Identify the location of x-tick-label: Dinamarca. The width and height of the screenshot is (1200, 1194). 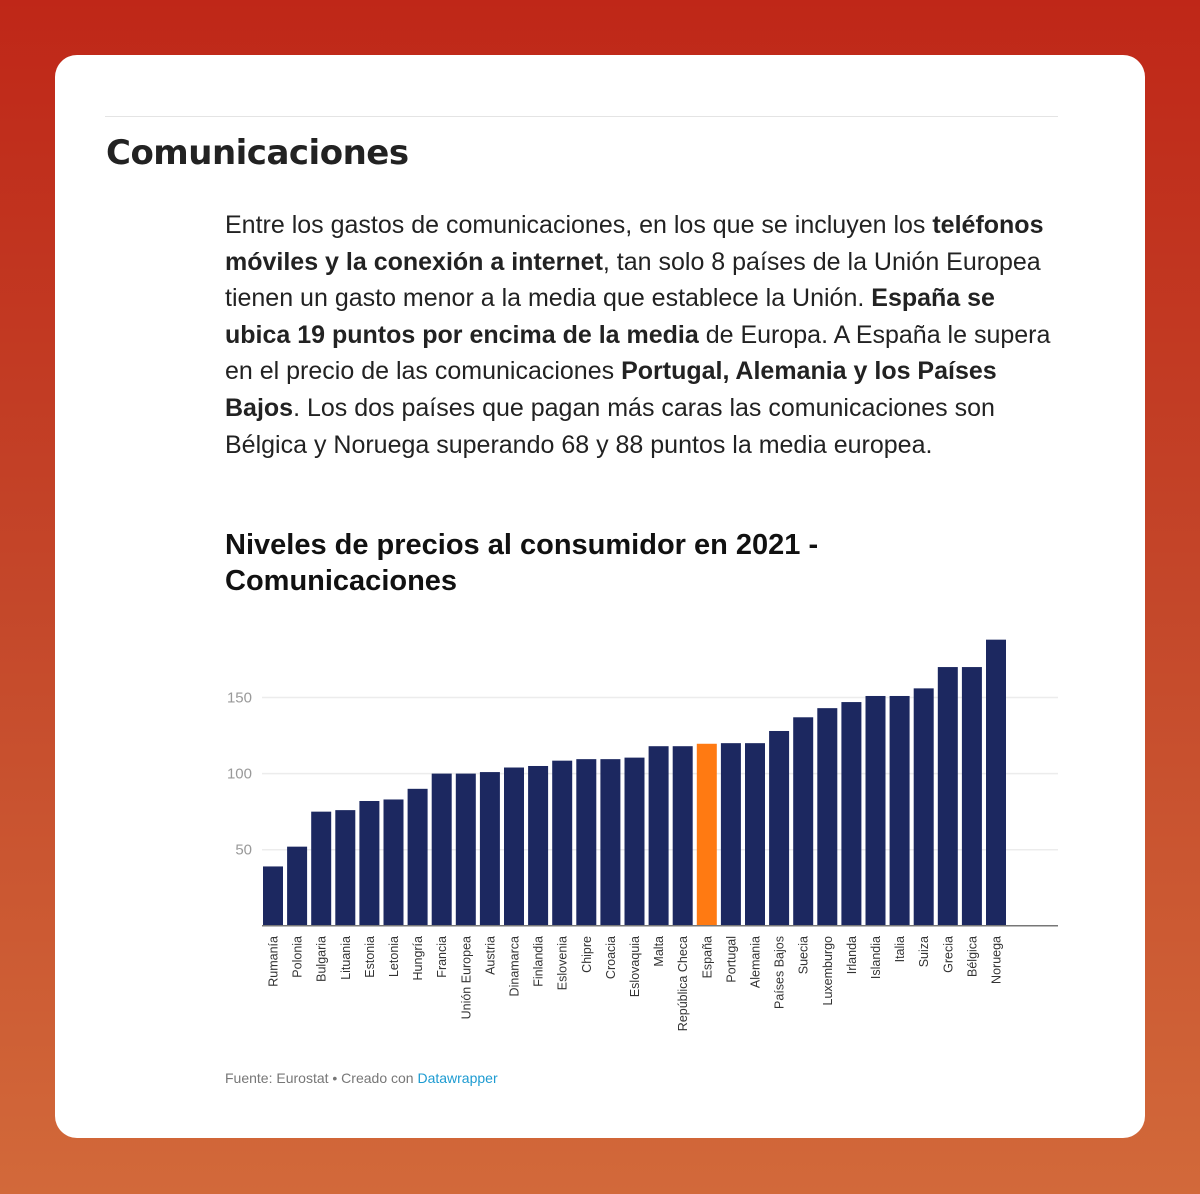
(515, 966).